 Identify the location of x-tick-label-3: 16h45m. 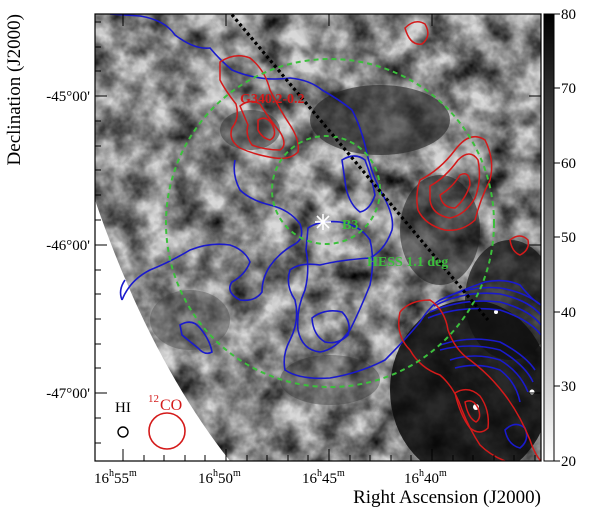
(323, 477).